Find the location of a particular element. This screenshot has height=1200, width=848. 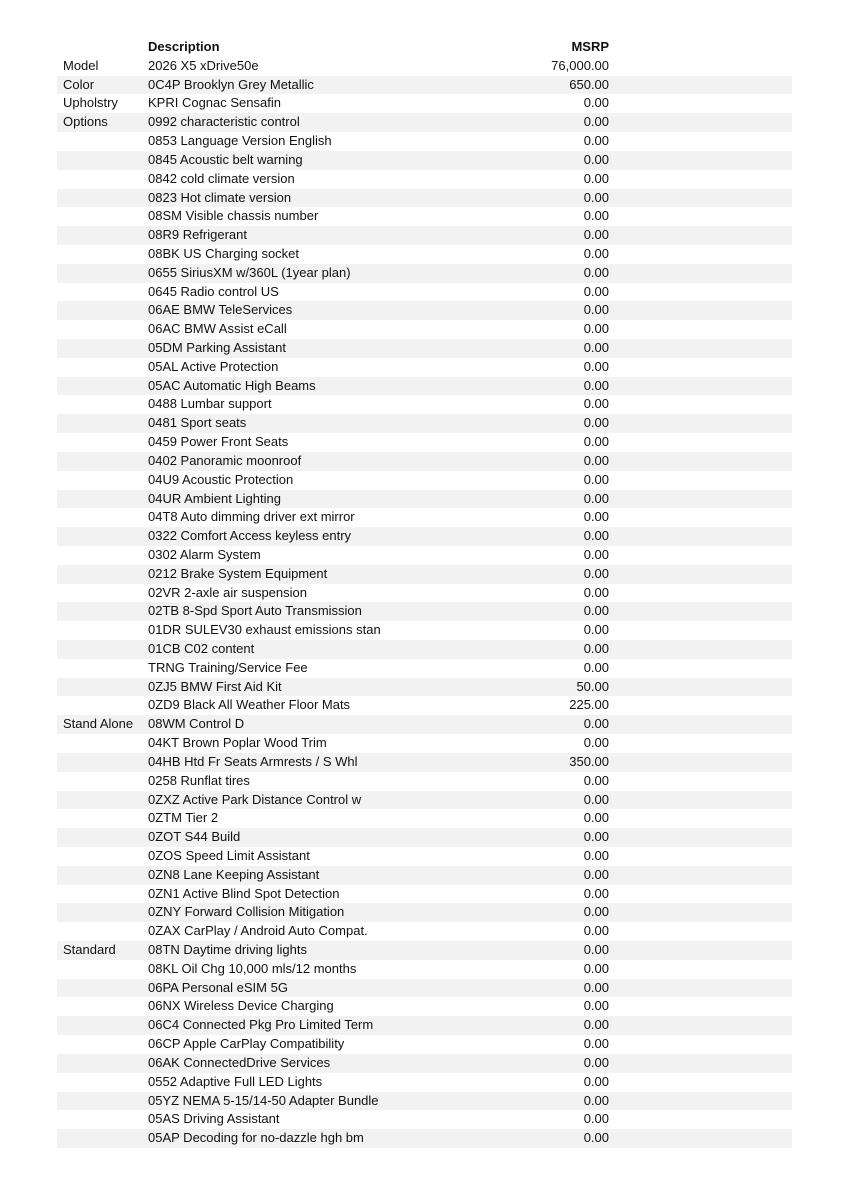

description-cell: 06AC BMW Assist eCall is located at coordinates (217, 329).